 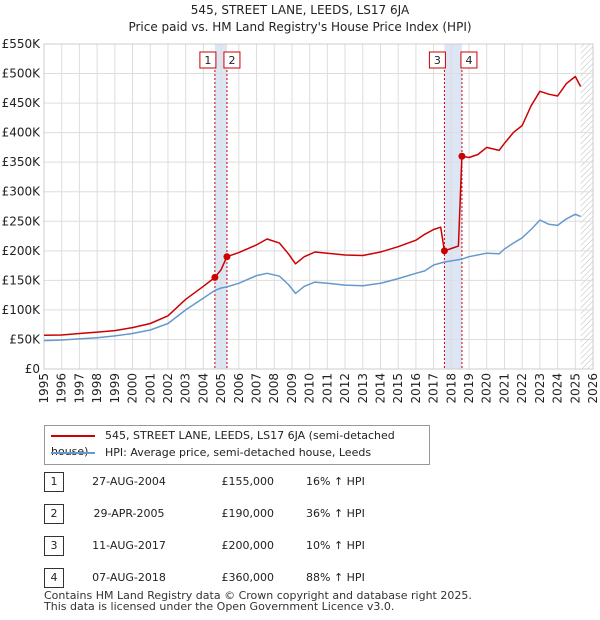 What do you see at coordinates (73, 453) in the screenshot?
I see `legend-swatch-hpi` at bounding box center [73, 453].